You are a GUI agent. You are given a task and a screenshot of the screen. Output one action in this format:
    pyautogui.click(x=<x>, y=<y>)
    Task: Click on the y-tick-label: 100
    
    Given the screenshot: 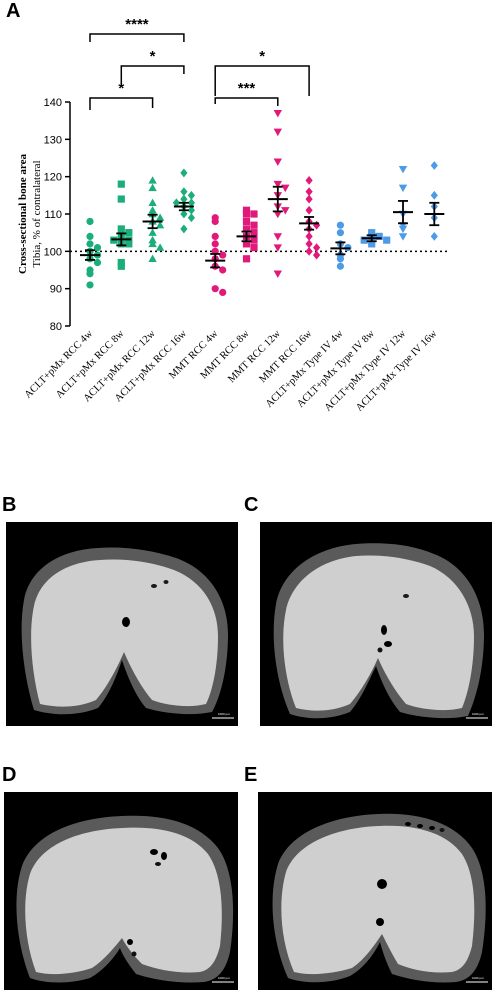 What is the action you would take?
    pyautogui.click(x=53, y=252)
    